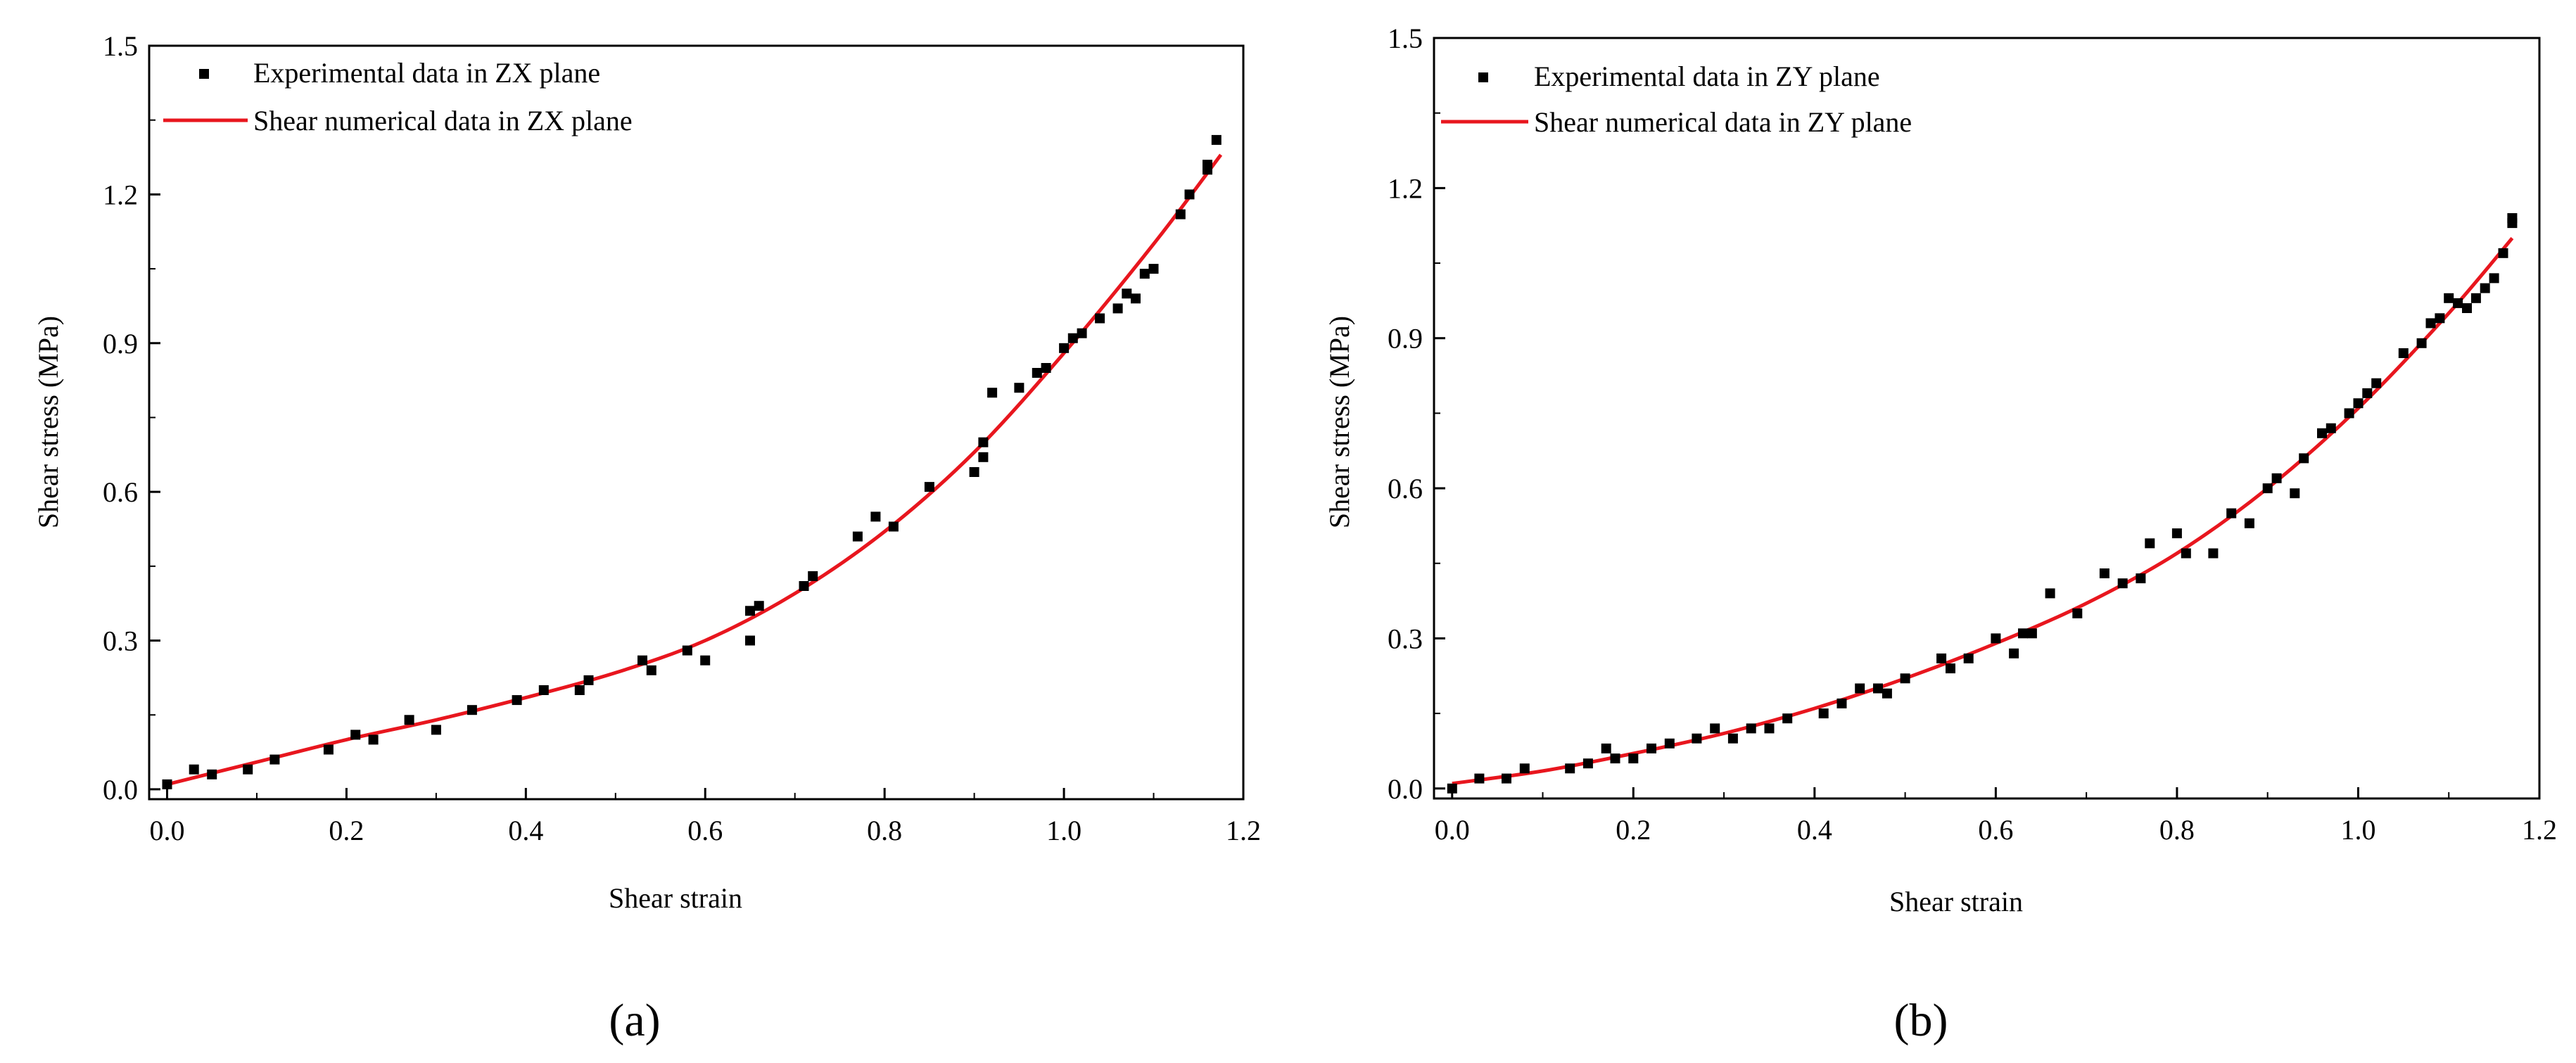  Describe the element at coordinates (2539, 830) in the screenshot. I see `x-tick-label: 1.2` at that location.